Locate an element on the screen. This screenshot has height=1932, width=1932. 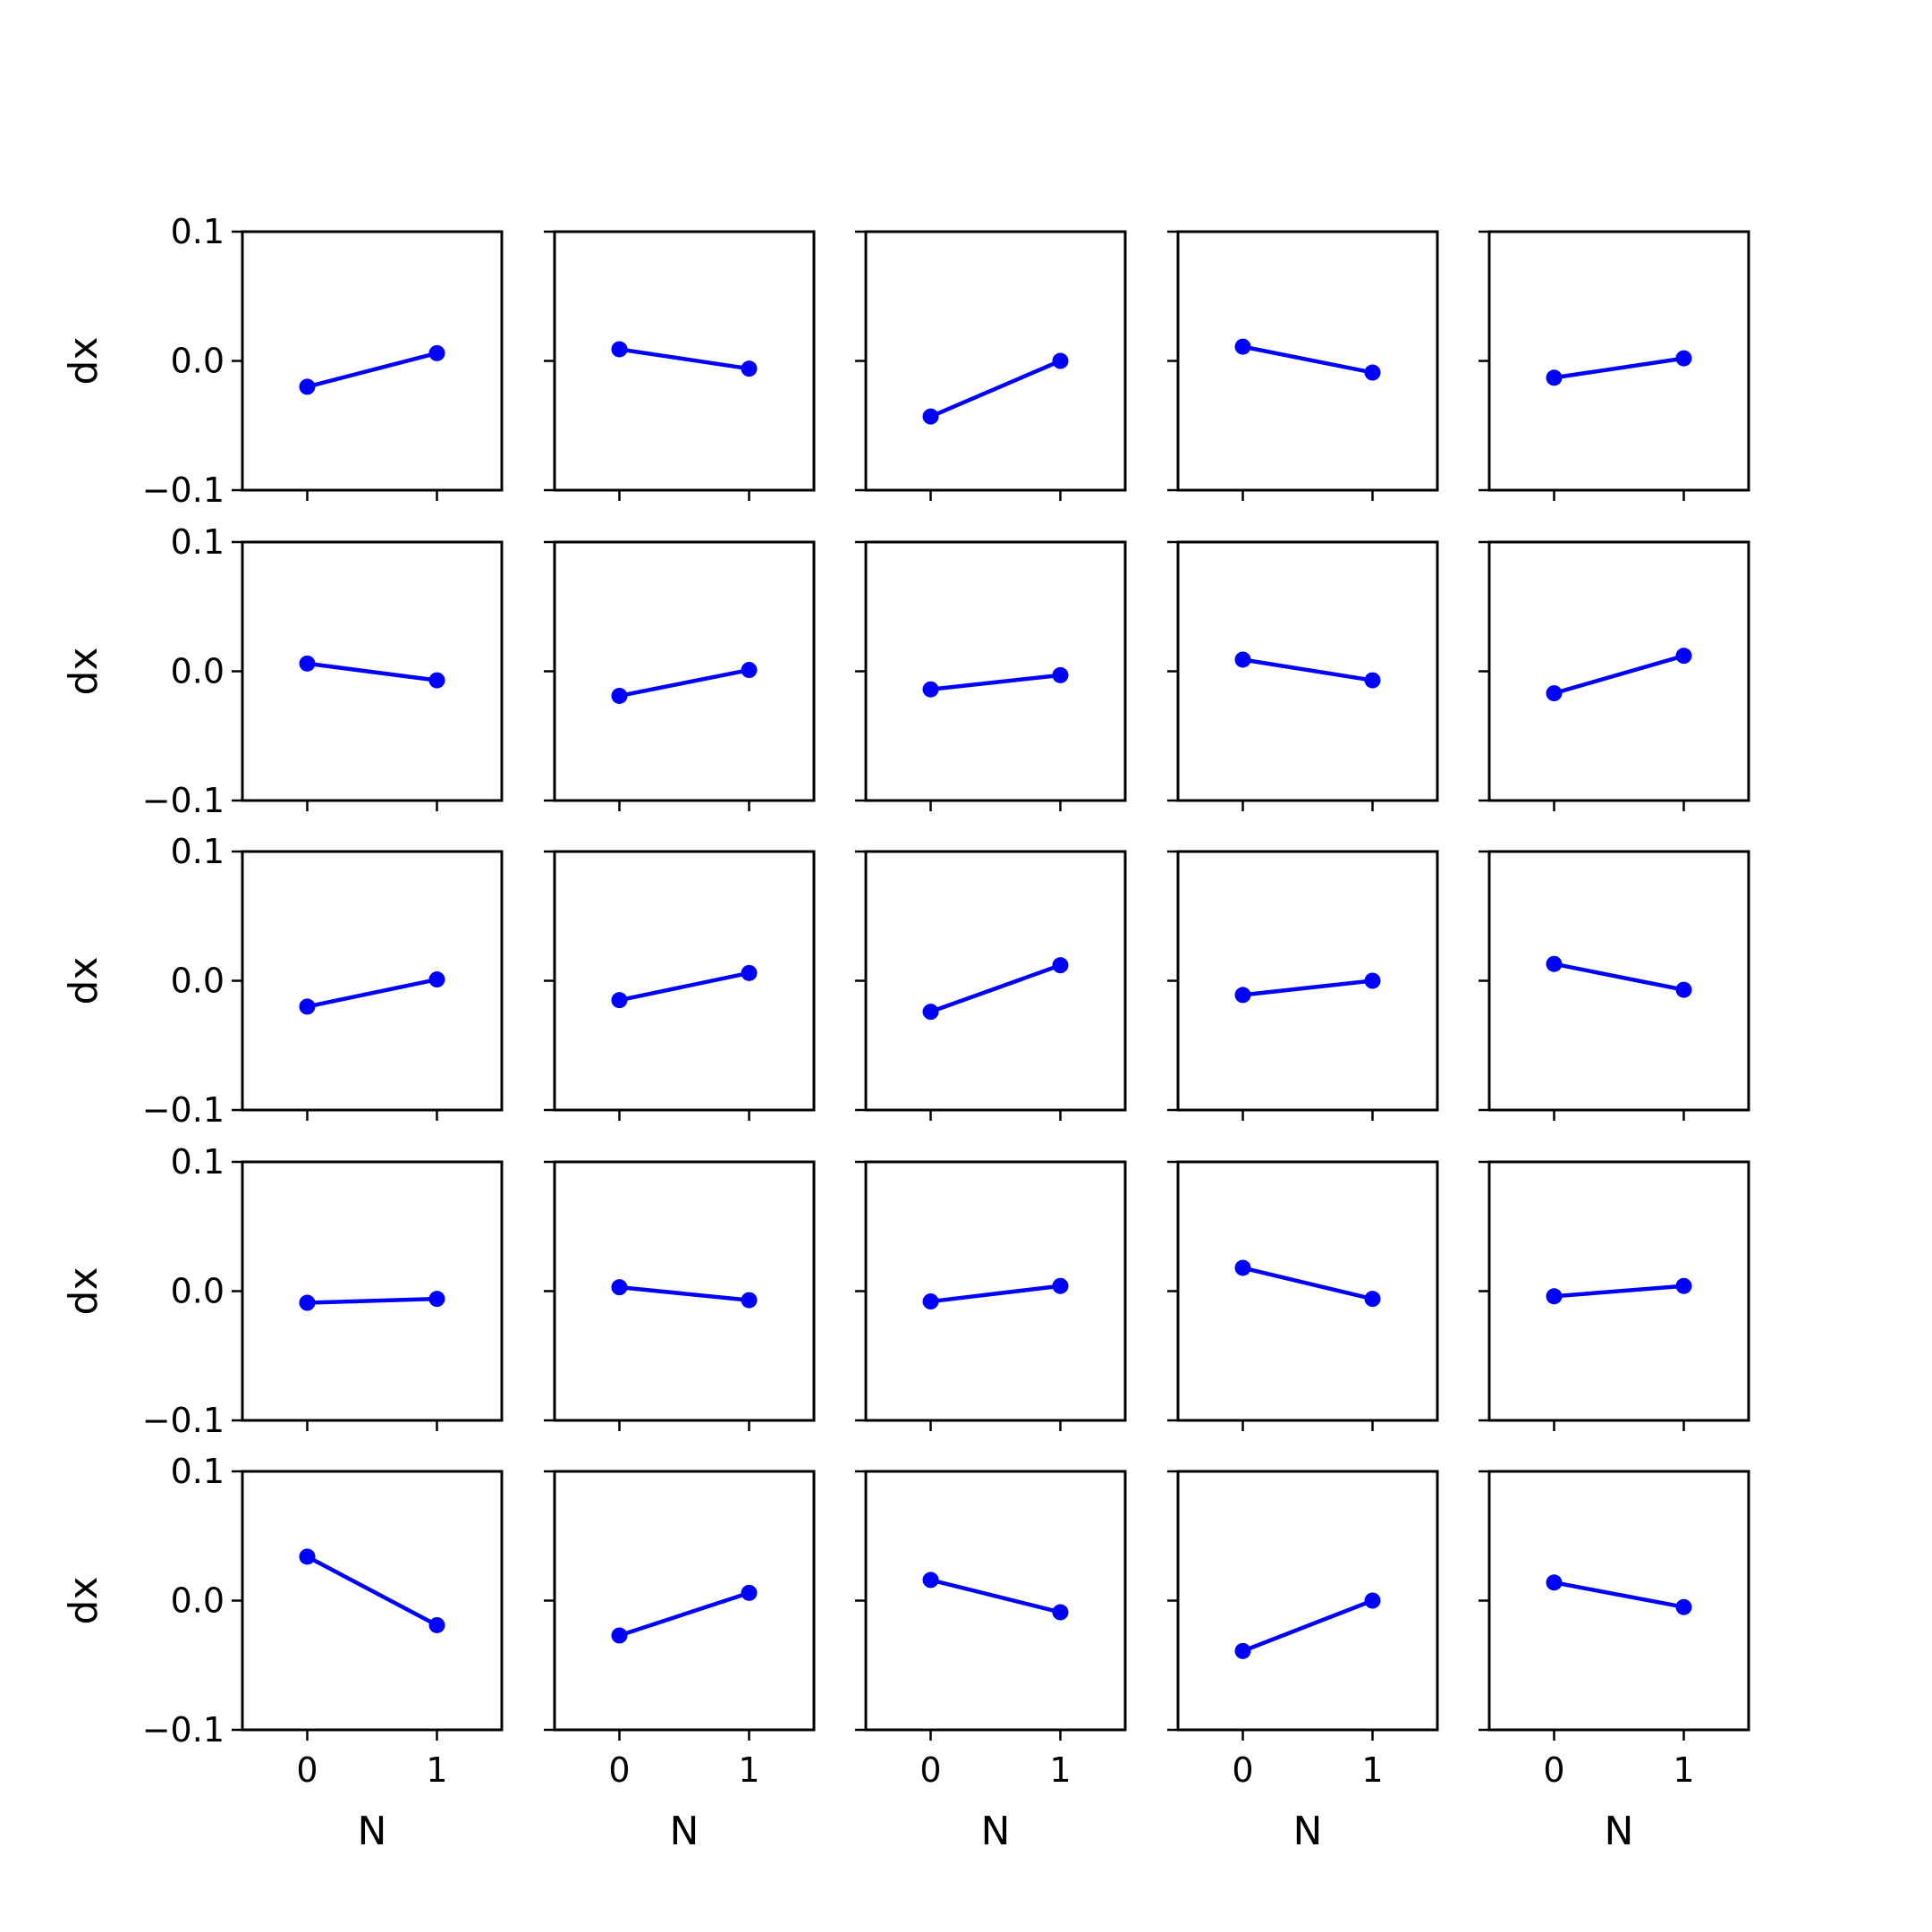
subplot-r1-c3 is located at coordinates (1303, 675).